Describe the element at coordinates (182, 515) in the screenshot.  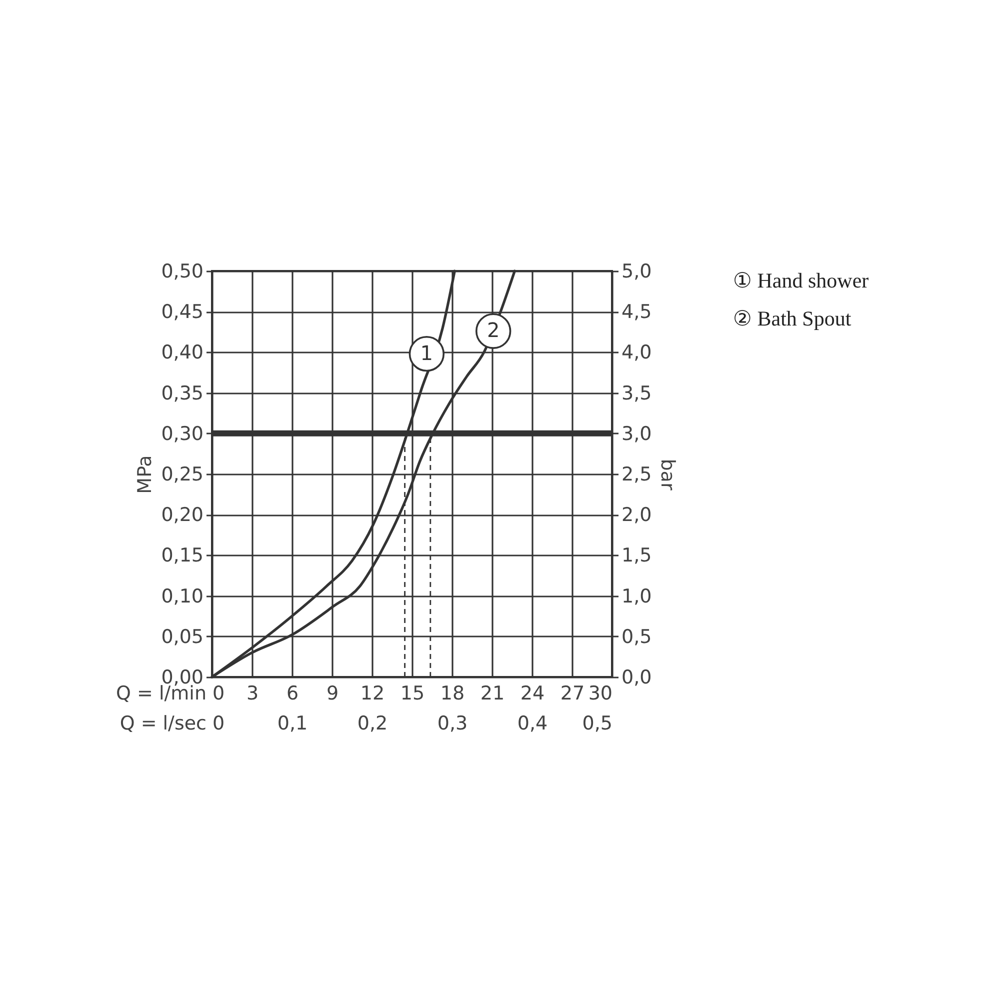
I see `y-tick-label: 0,20` at that location.